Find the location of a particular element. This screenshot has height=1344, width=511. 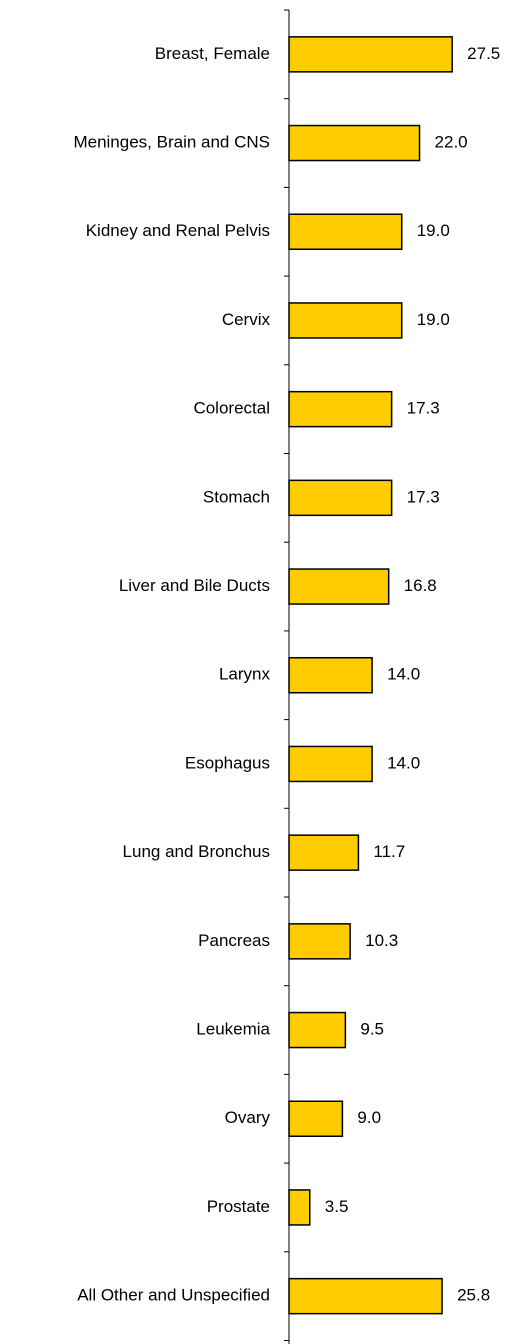

y-tick-label: Lung and Bronchus is located at coordinates (196, 851).